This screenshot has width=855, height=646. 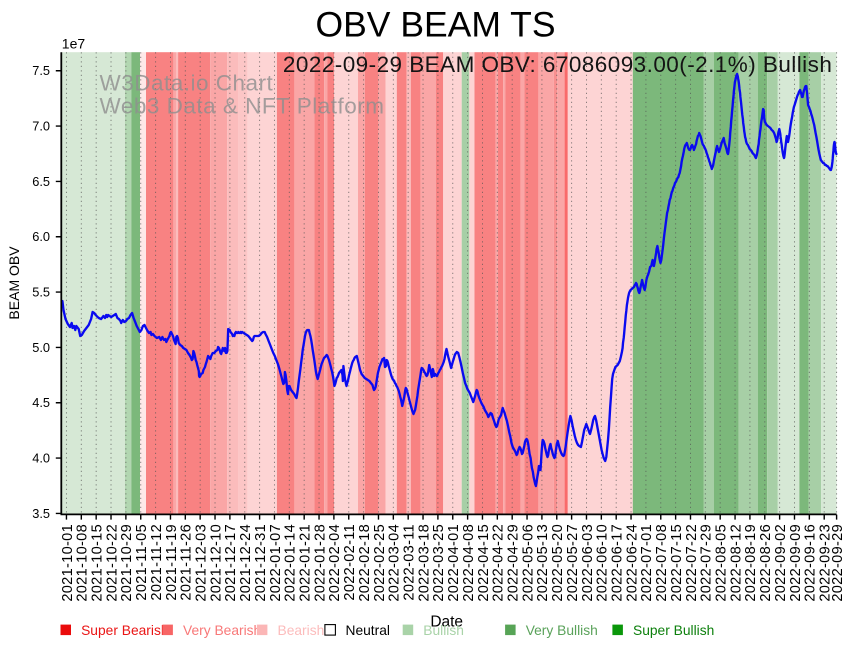 I want to click on svg-text: 2021-12-10, so click(x=216, y=563).